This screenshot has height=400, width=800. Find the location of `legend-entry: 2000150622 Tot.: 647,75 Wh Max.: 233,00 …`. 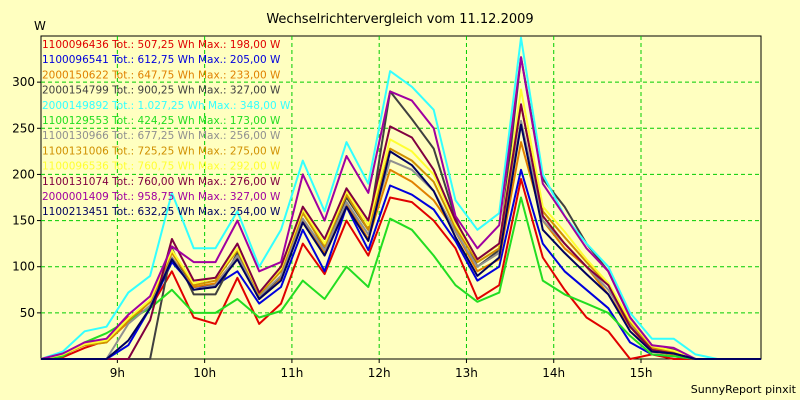

legend-entry: 2000150622 Tot.: 647,75 Wh Max.: 233,00 … is located at coordinates (161, 75).